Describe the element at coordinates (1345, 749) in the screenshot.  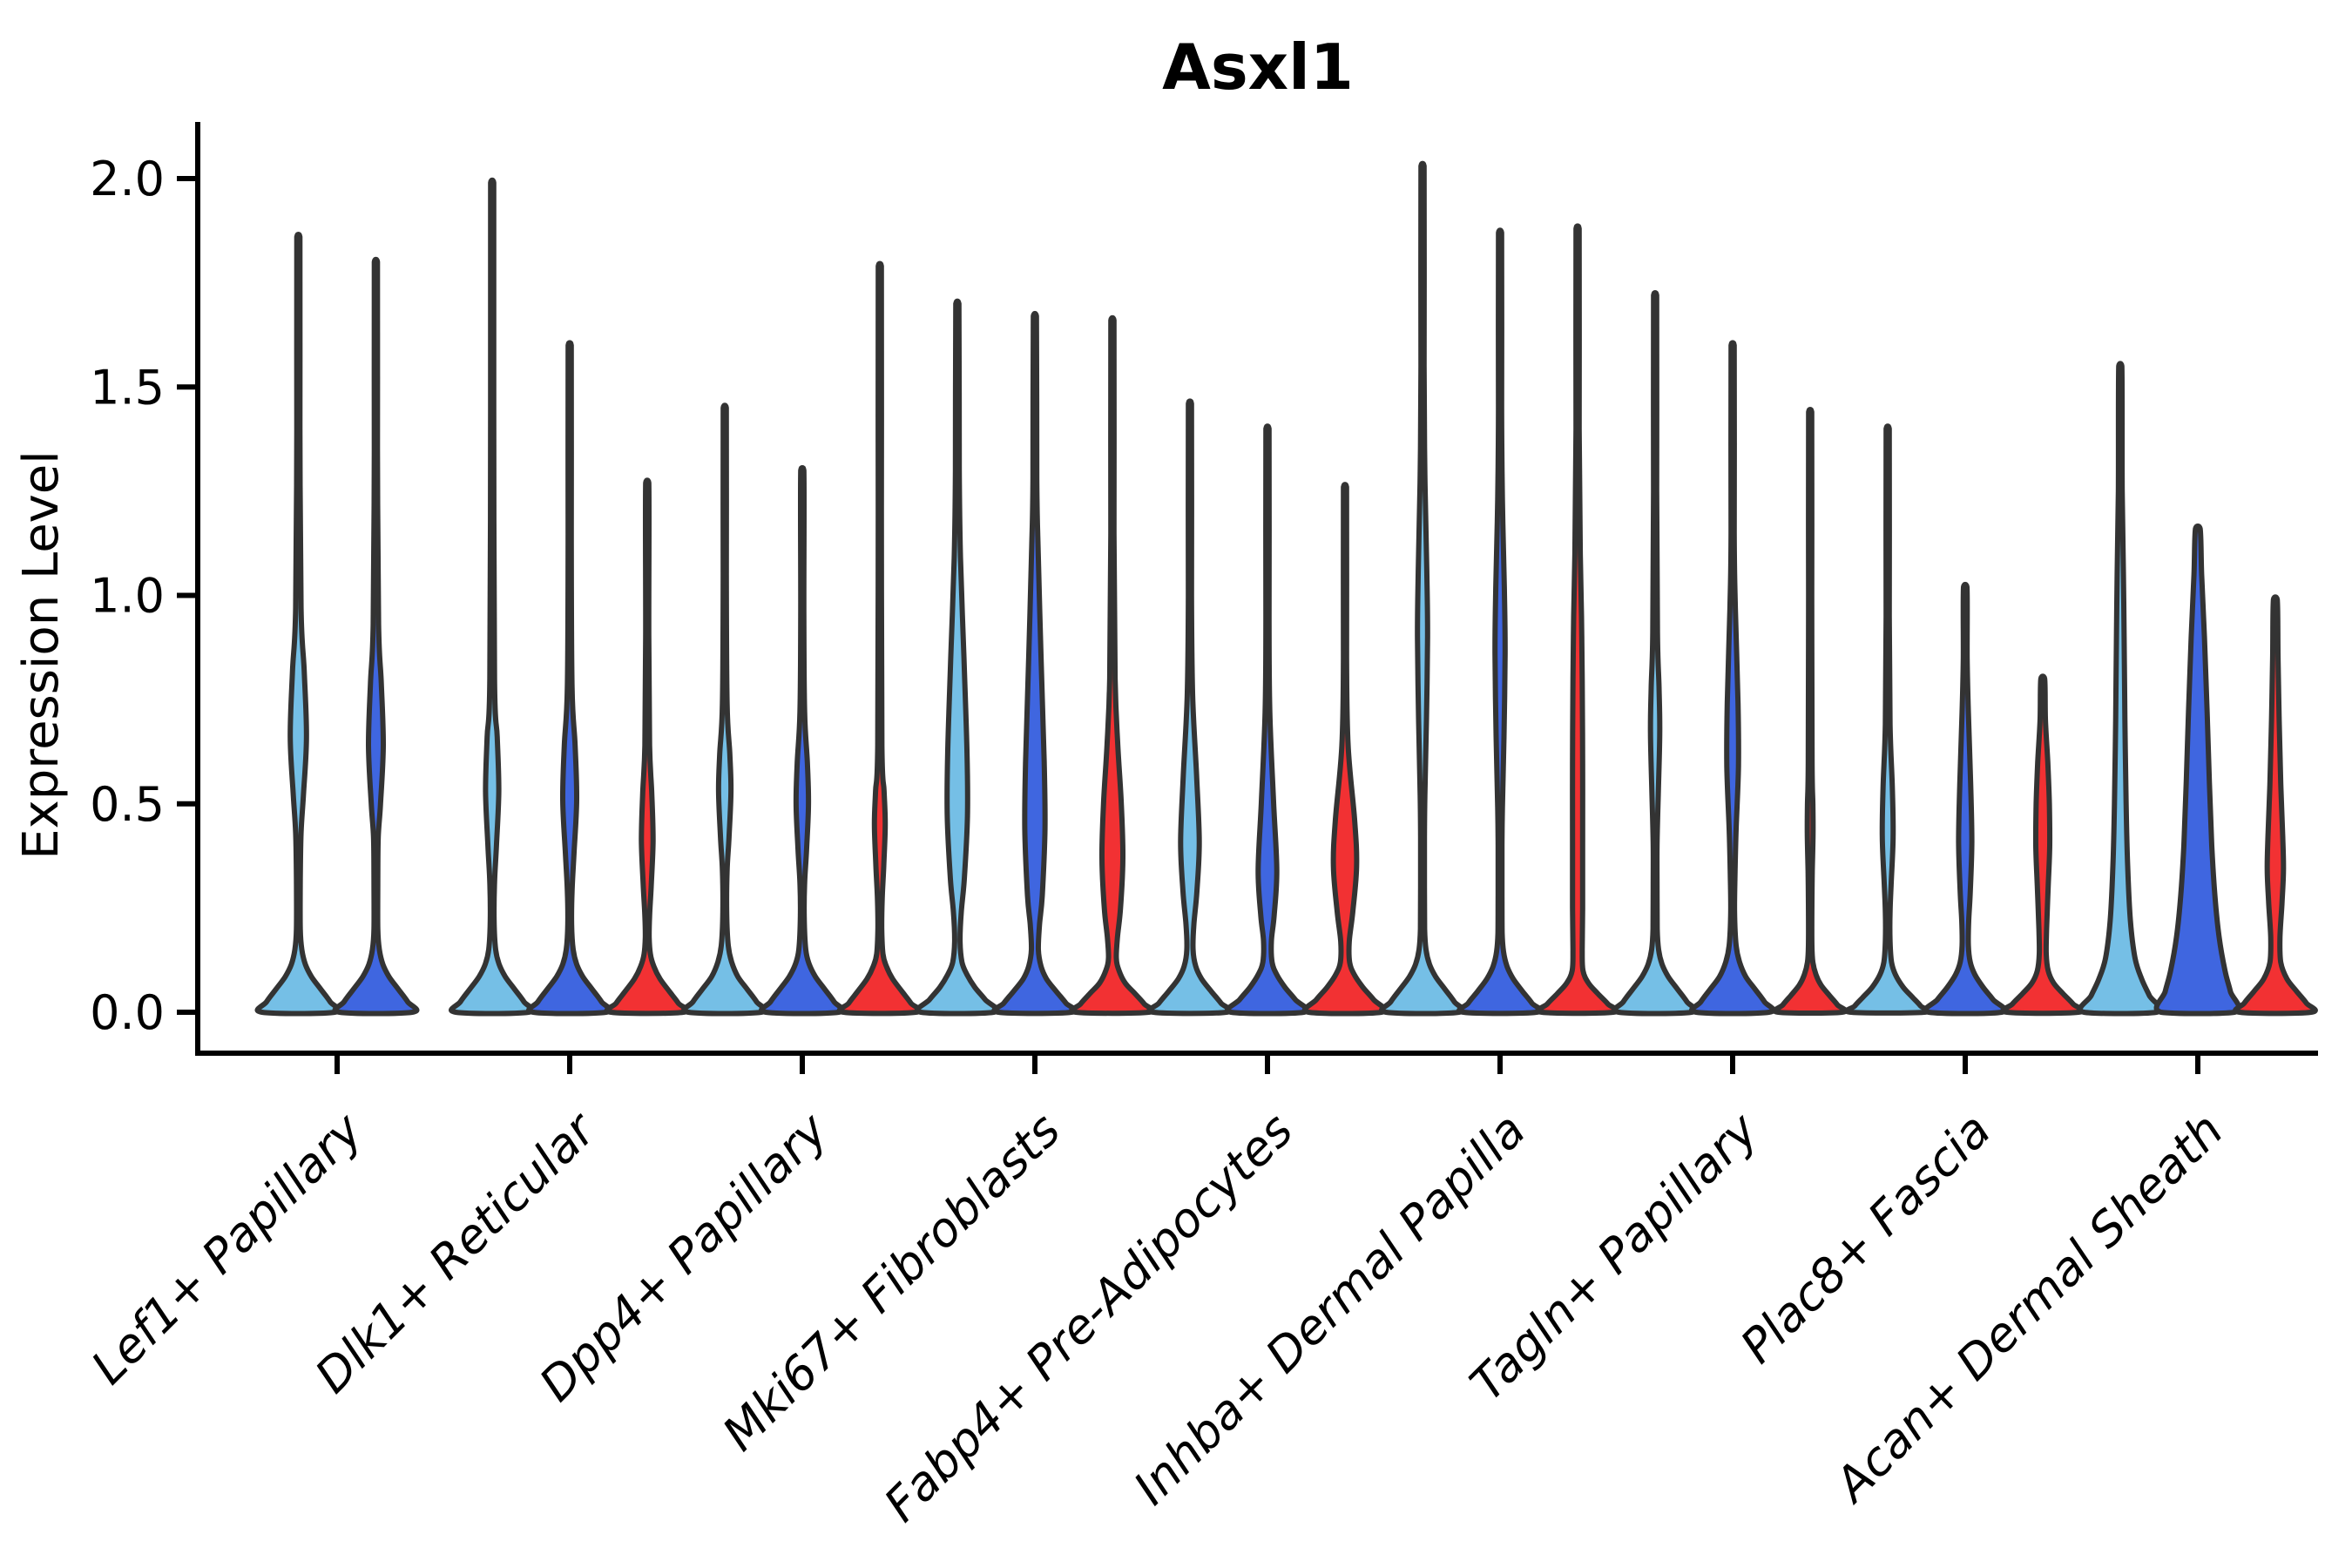
I see `violin-5-red` at that location.